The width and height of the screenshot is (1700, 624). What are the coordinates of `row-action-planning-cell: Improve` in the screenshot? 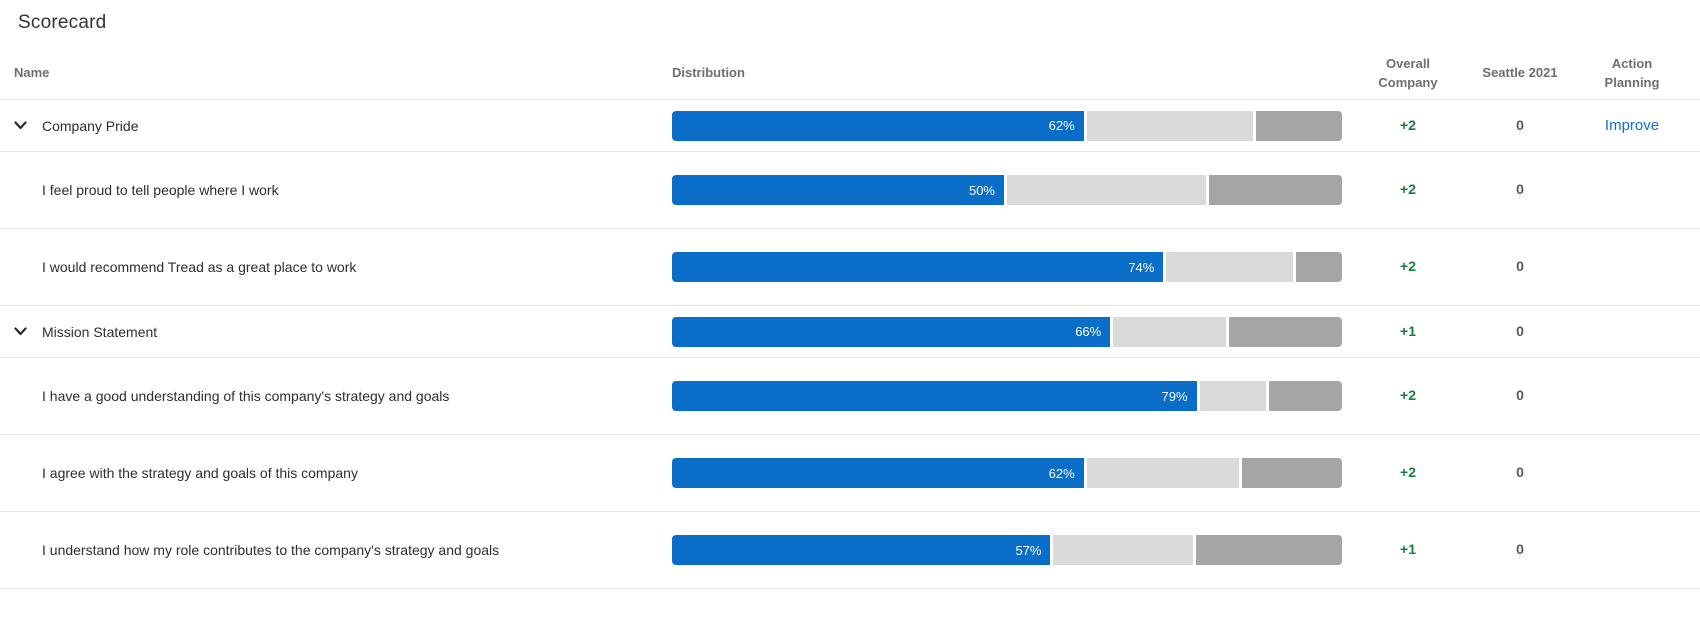 It's located at (1632, 126).